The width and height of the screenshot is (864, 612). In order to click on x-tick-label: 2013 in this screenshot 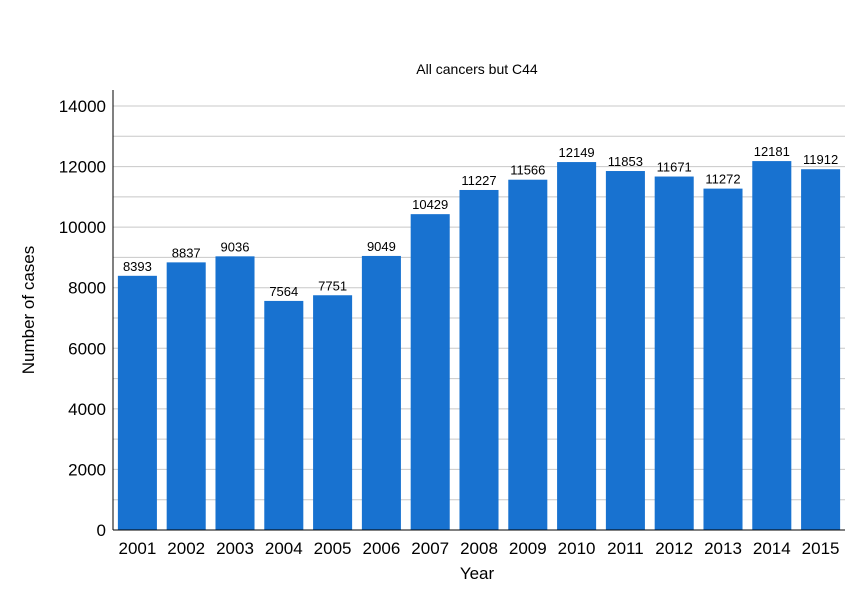, I will do `click(723, 548)`.